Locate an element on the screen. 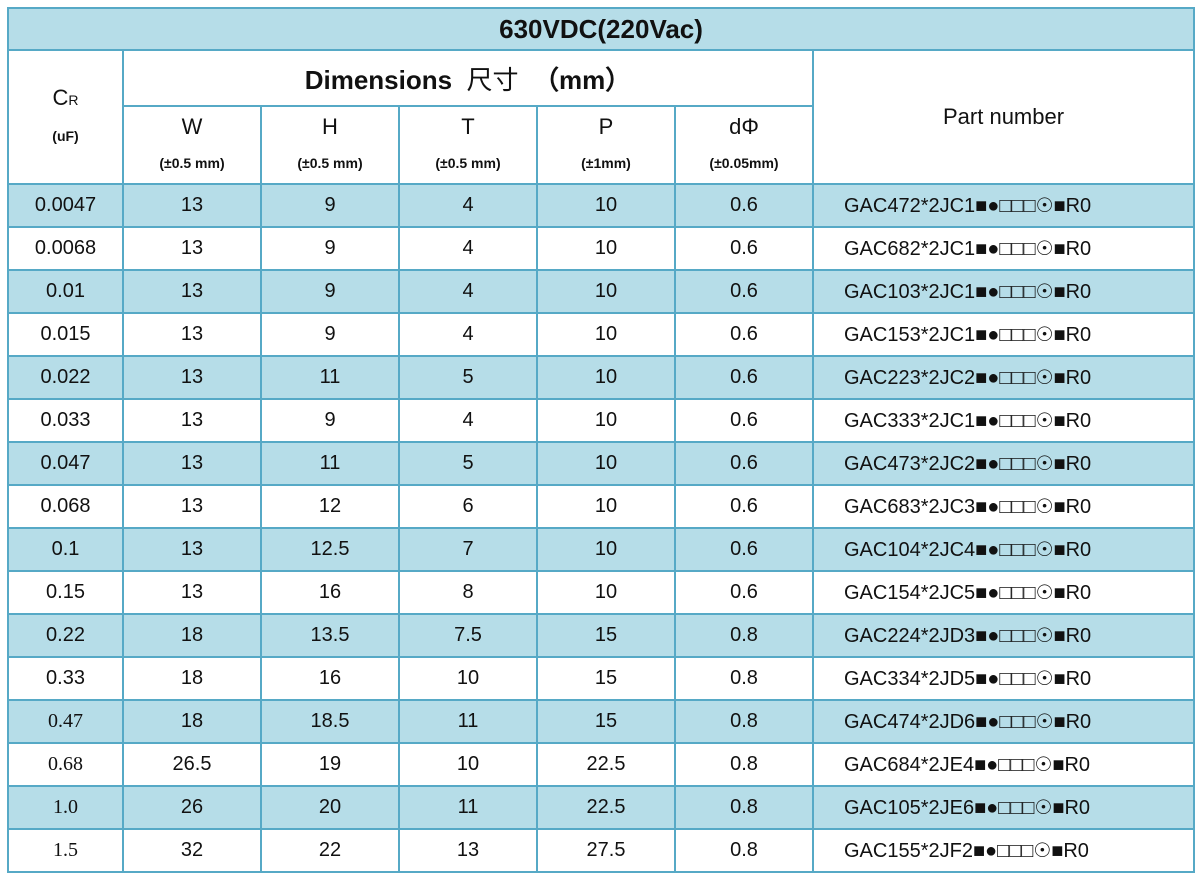 The height and width of the screenshot is (880, 1200). table-row: 0.022 13 11 5 10 0.6 GAC223*2JC2■●□□□☉■R0 is located at coordinates (601, 377).